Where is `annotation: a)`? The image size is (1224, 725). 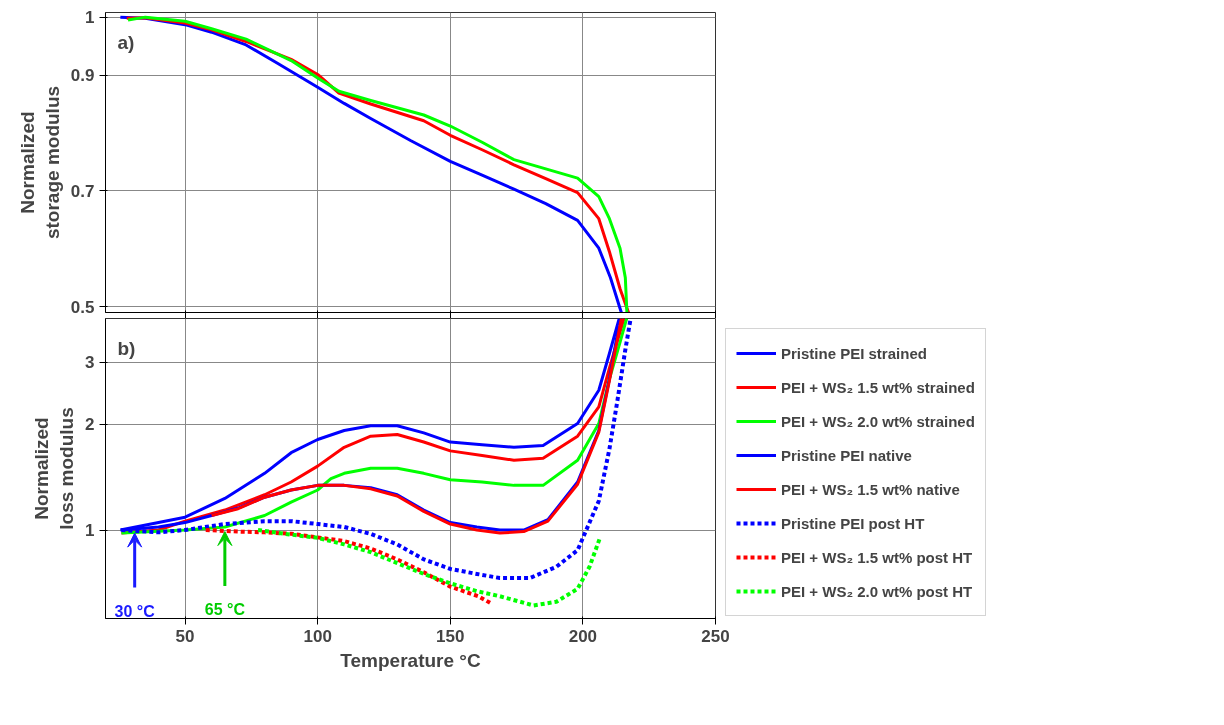
annotation: a) is located at coordinates (126, 42).